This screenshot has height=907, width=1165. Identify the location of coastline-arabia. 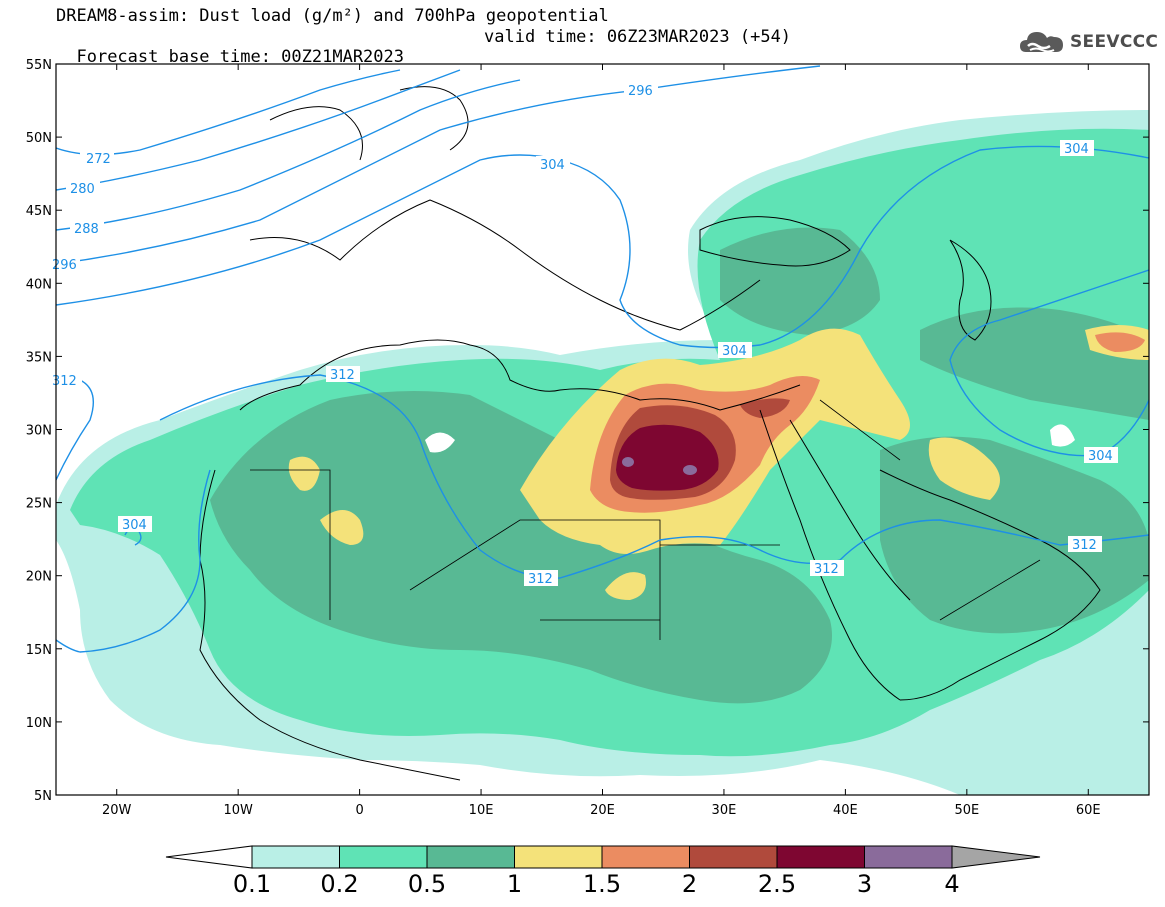
(990, 585).